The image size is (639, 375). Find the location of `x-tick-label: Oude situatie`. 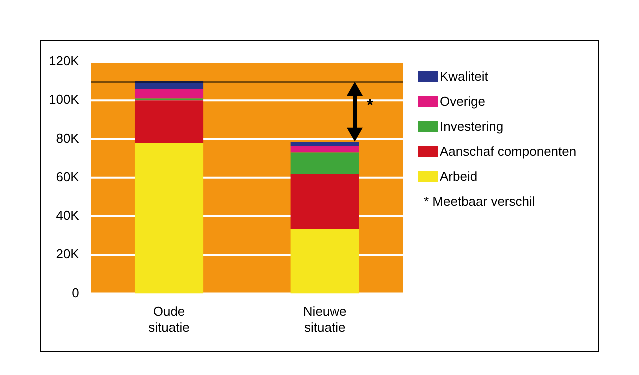

x-tick-label: Oude situatie is located at coordinates (169, 319).